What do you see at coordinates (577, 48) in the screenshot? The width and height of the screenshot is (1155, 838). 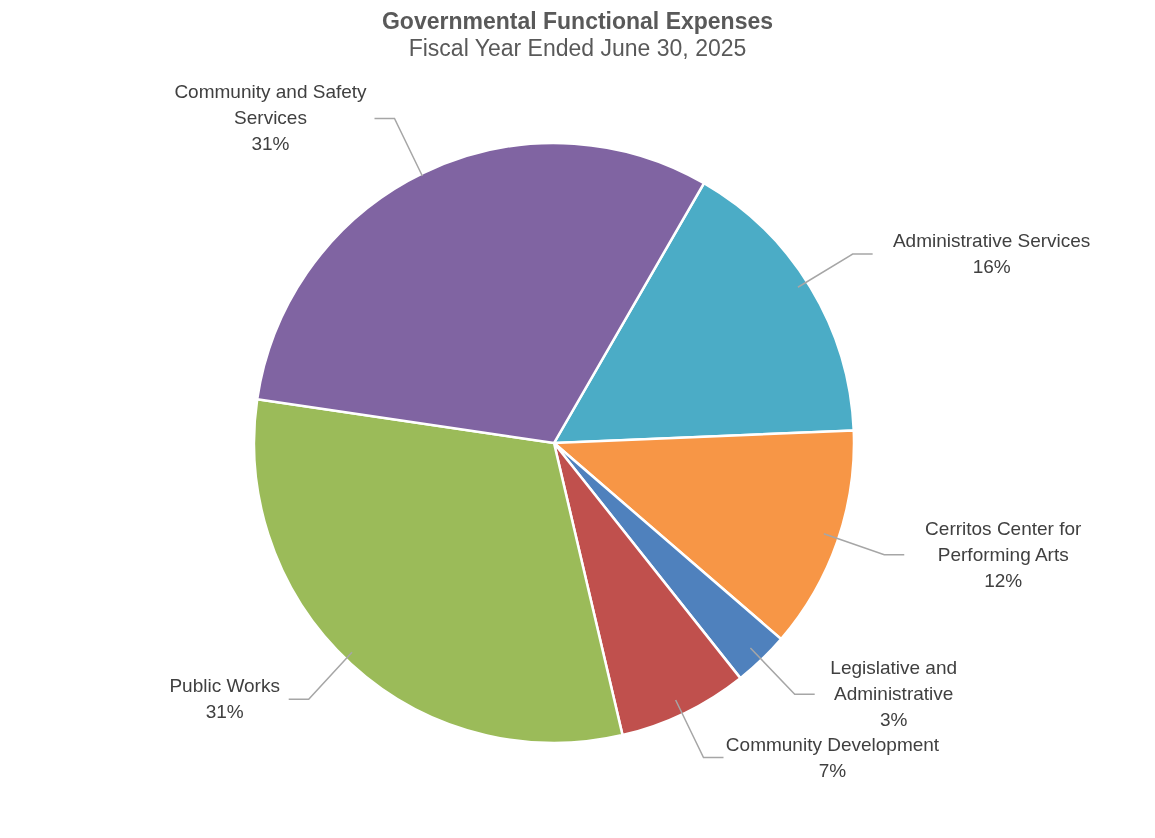 I see `chart-subtitle: Fiscal Year Ended June 30, 2025` at bounding box center [577, 48].